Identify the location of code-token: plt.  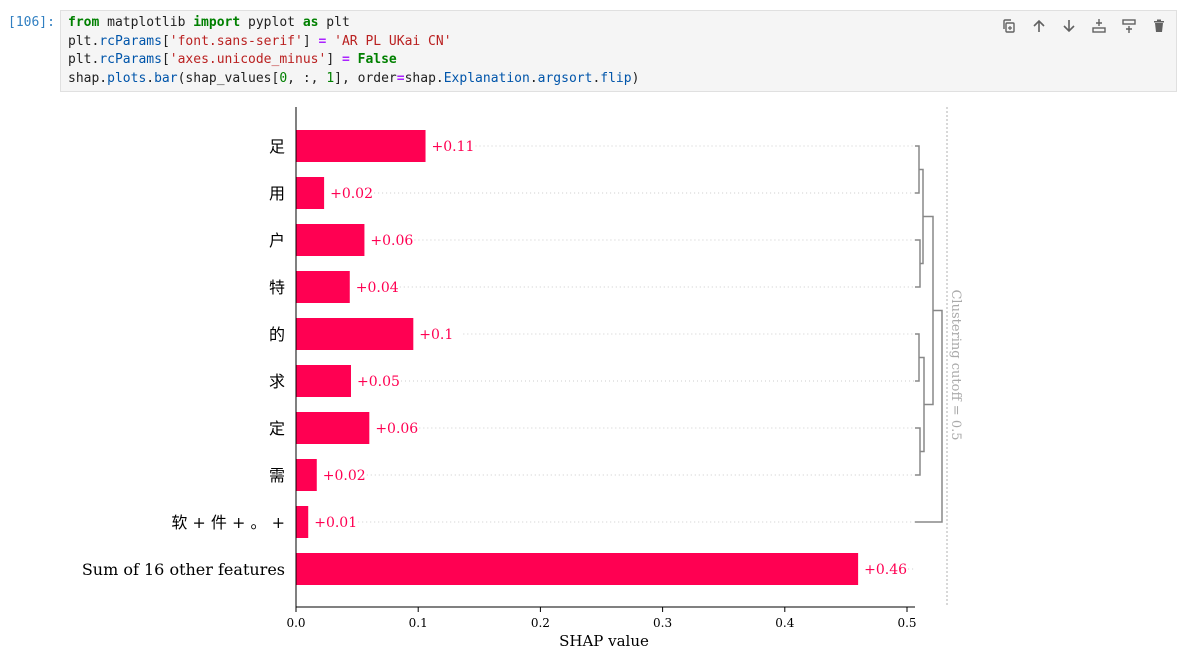
(334, 22).